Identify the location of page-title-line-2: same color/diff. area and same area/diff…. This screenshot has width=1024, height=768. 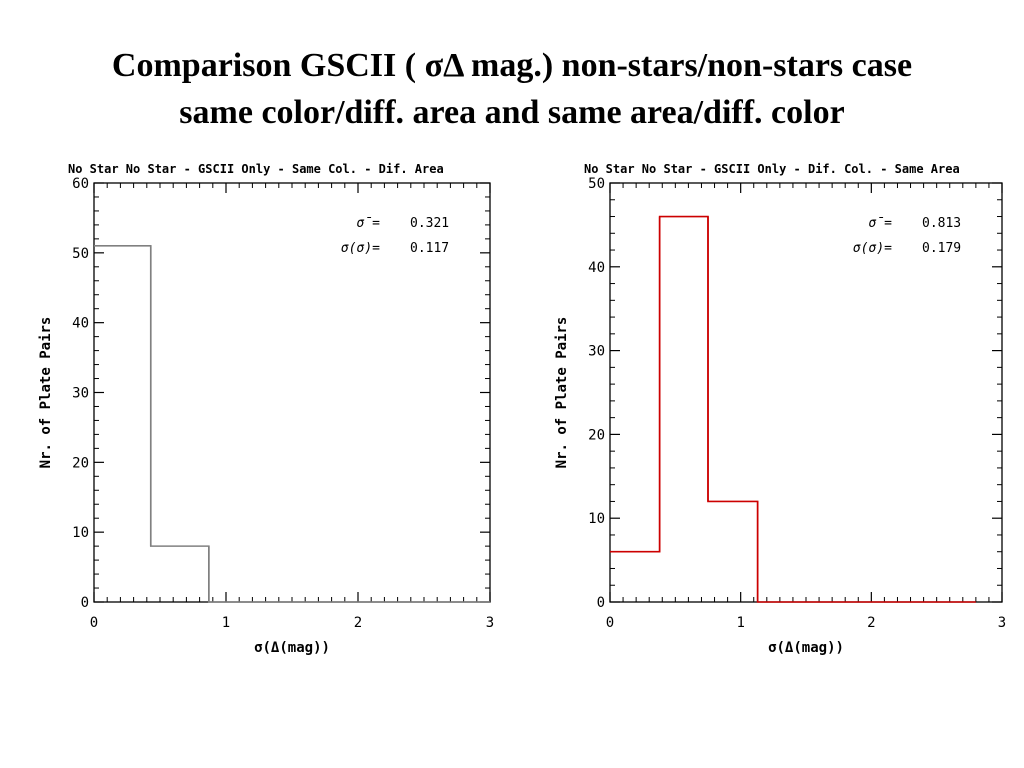
(512, 112).